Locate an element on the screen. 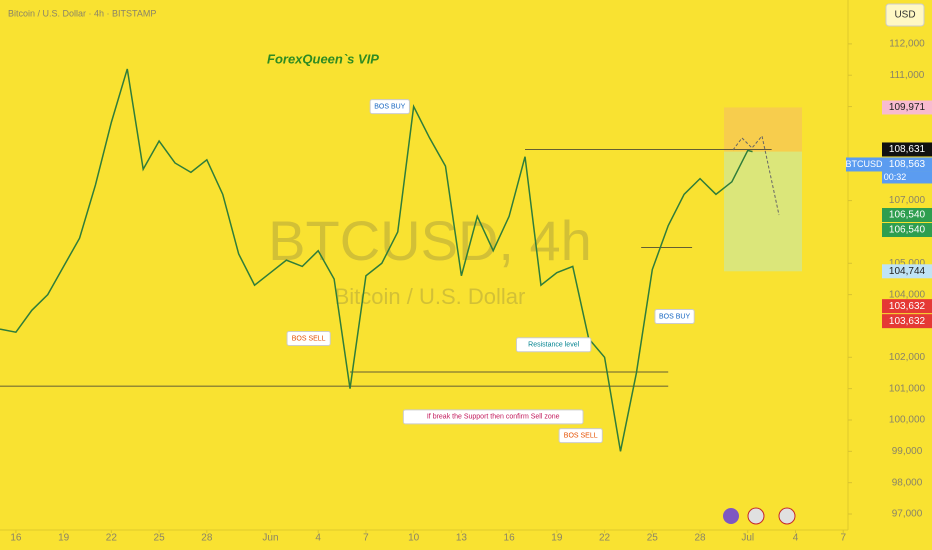 Image resolution: width=932 pixels, height=550 pixels. currency-box is located at coordinates (905, 15).